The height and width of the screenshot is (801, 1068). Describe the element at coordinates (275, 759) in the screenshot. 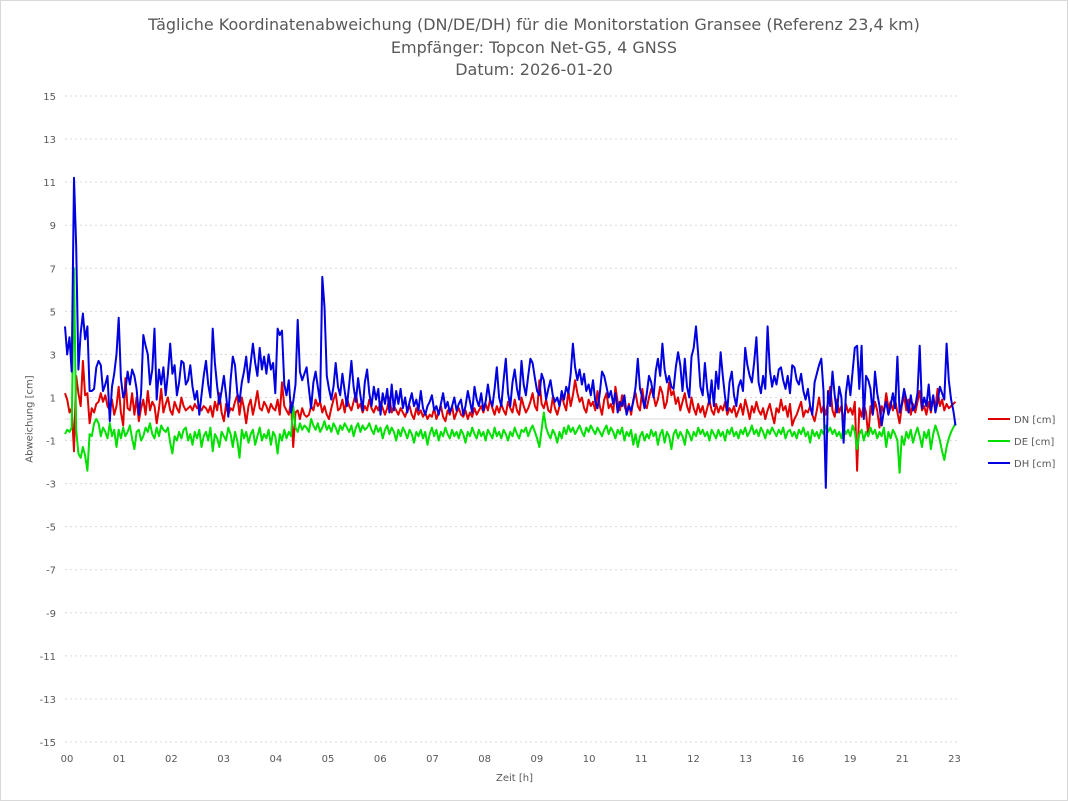

I see `x-tick-label: 04` at that location.